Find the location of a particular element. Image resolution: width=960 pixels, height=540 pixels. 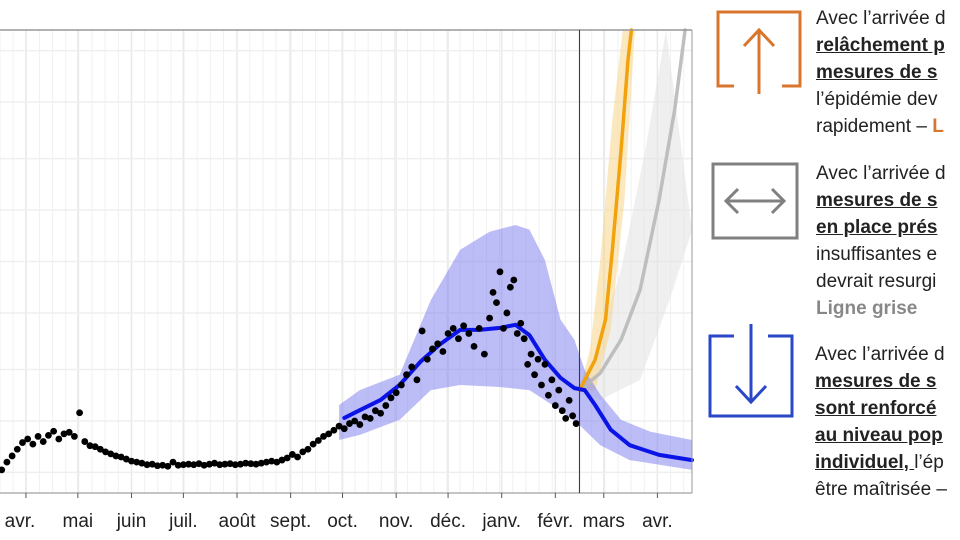

x-tick-label: mars is located at coordinates (604, 521).